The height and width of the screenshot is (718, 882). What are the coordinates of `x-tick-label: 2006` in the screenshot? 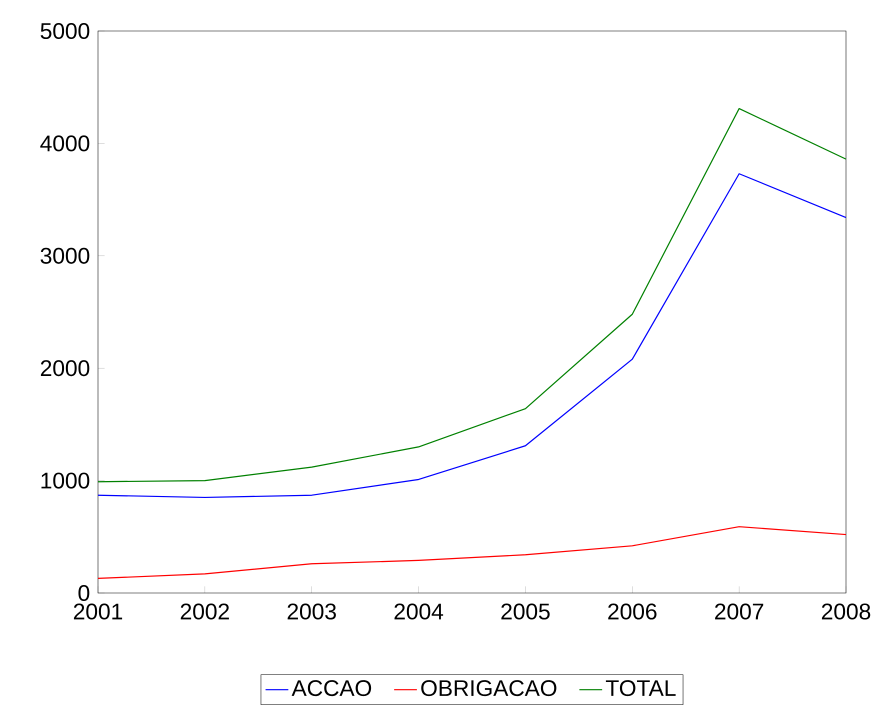 It's located at (632, 611).